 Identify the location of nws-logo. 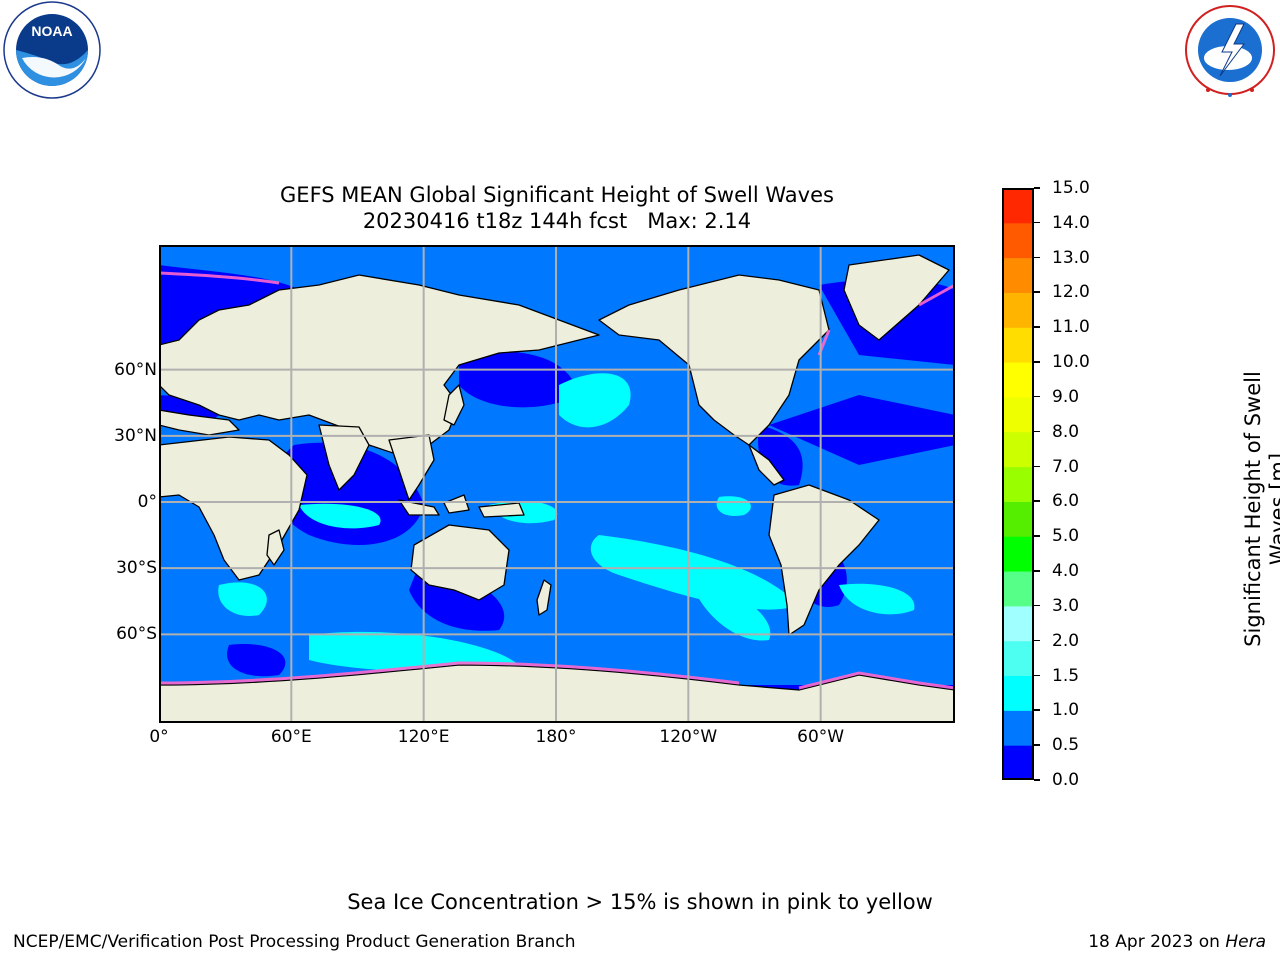
(1229, 50).